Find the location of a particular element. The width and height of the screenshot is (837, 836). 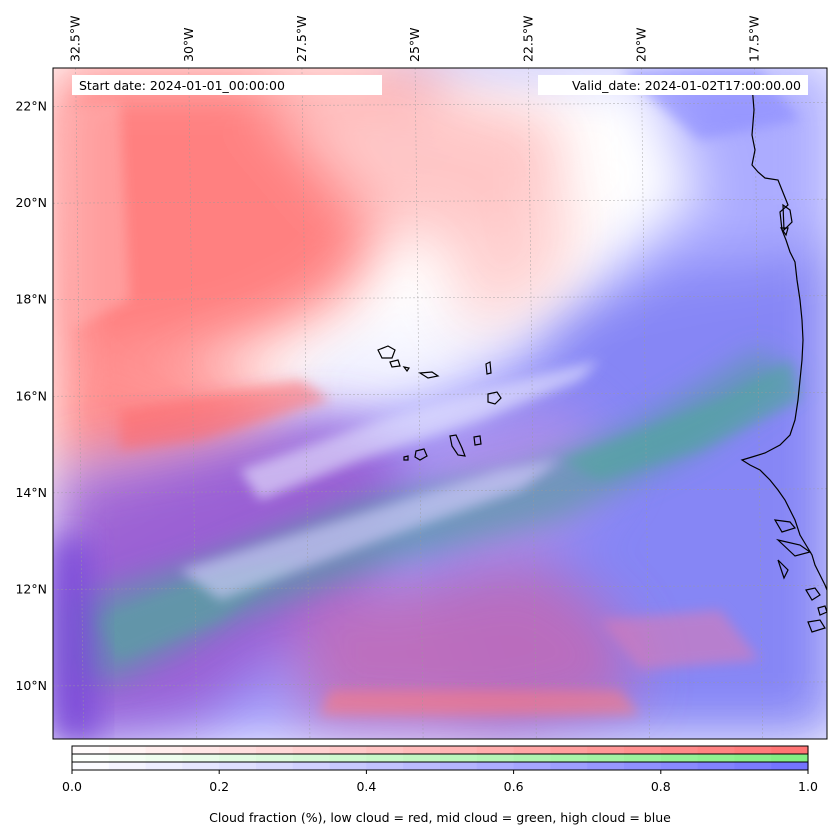

lat-tick-label: 16°N is located at coordinates (31, 395).